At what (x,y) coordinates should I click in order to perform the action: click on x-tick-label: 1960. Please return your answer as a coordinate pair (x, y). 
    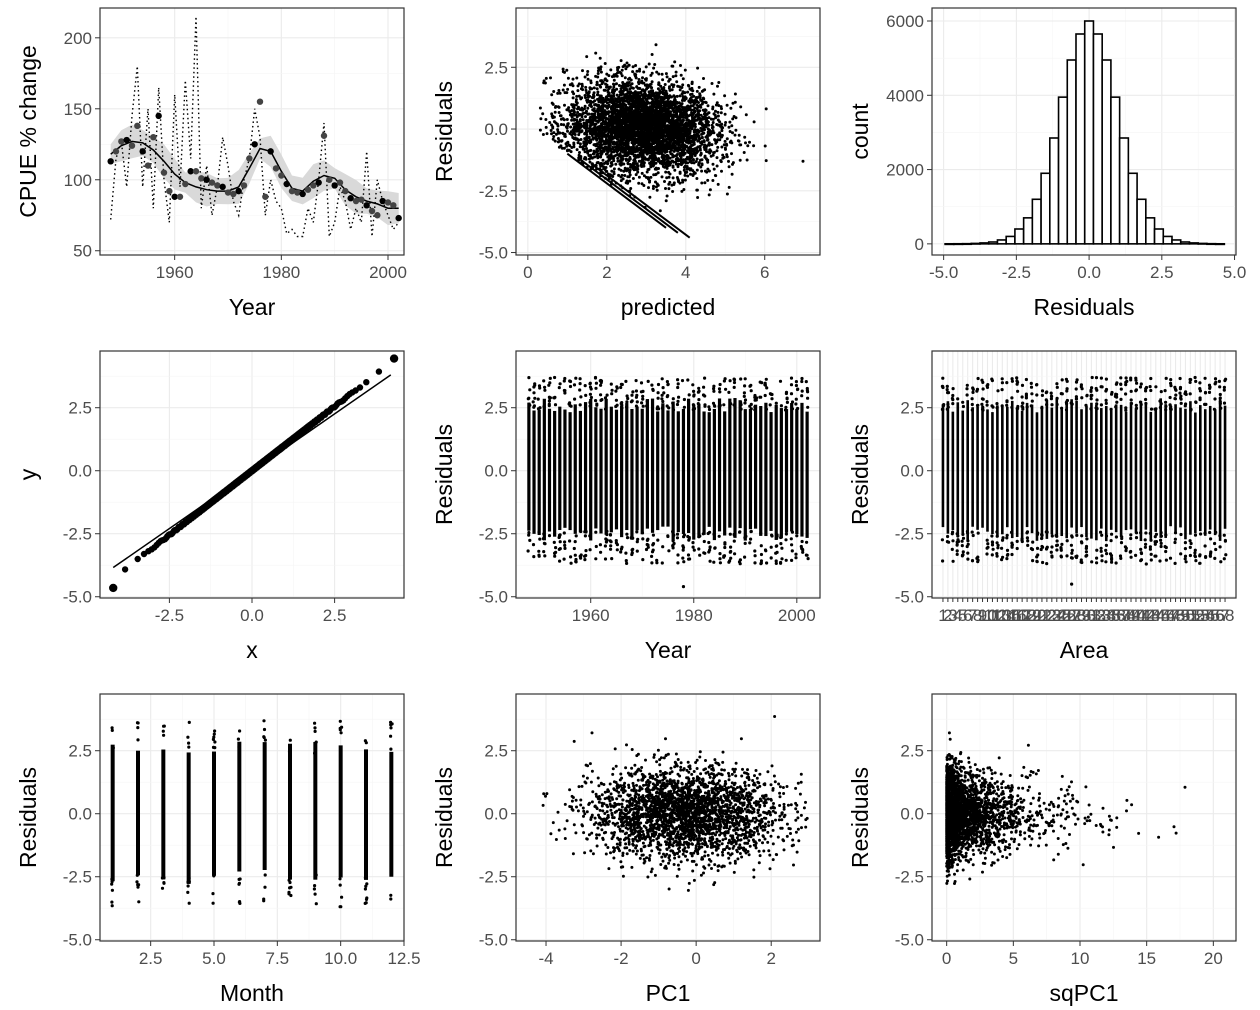
    Looking at the image, I should click on (591, 615).